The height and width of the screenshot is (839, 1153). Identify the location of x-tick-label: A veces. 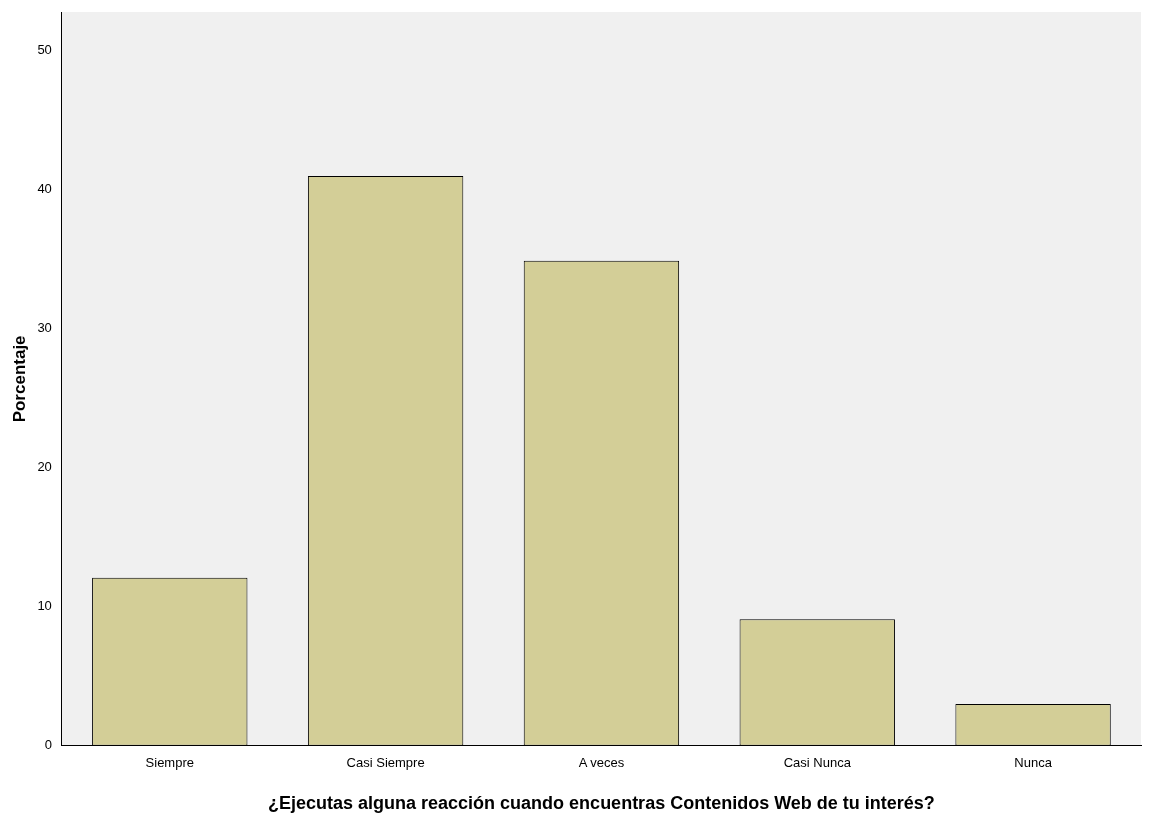
(601, 763).